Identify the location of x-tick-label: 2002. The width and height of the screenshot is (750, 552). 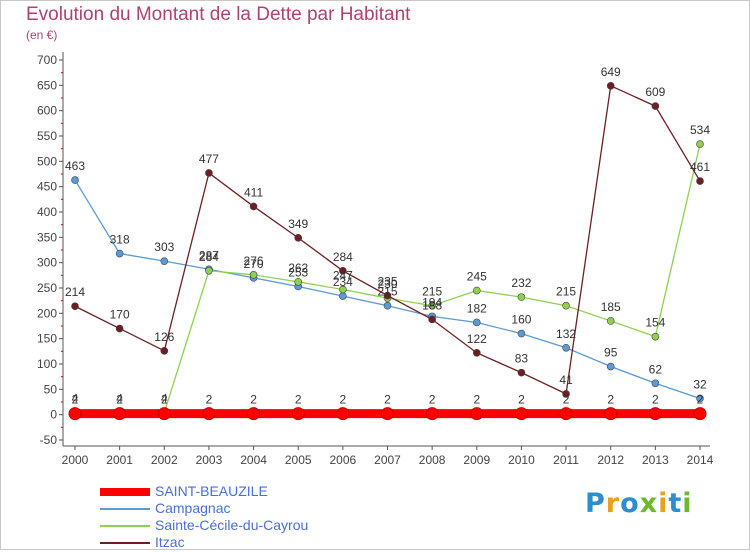
(164, 460).